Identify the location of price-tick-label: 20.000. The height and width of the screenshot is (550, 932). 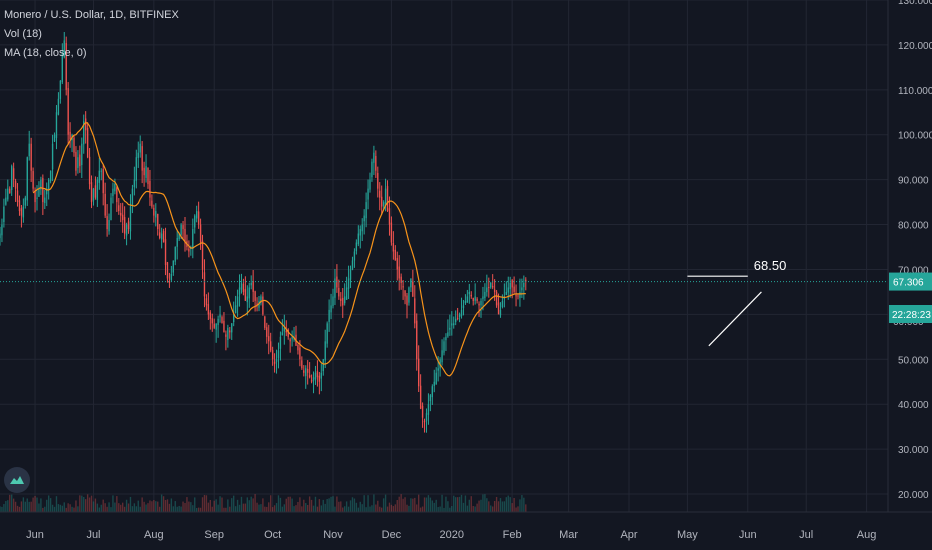
(913, 495).